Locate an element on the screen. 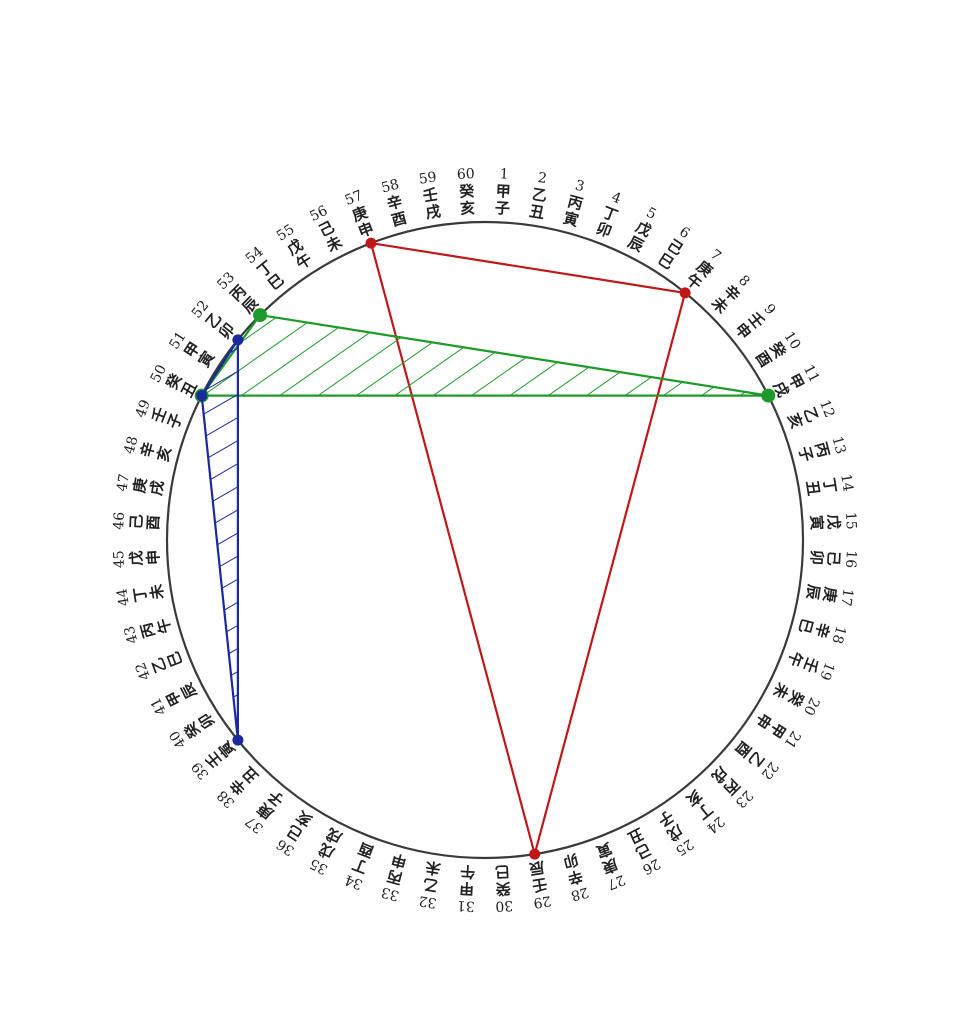  blue-triangle is located at coordinates (219, 540).